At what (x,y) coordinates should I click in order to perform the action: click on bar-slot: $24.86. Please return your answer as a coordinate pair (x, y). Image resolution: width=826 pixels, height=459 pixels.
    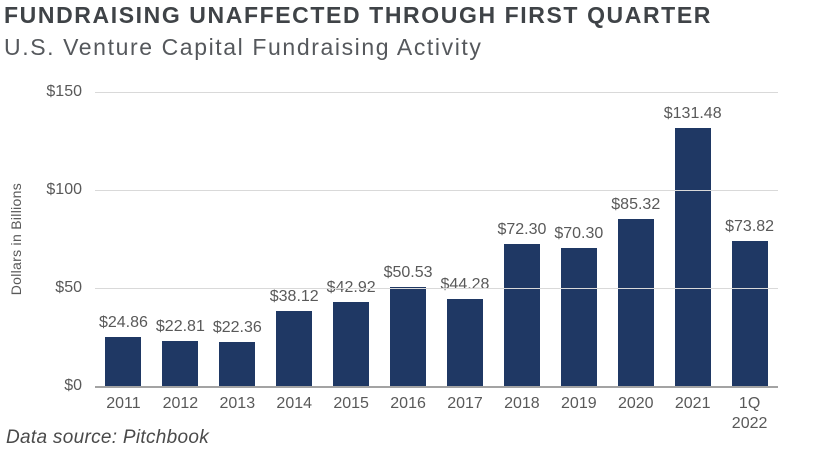
    Looking at the image, I should click on (123, 239).